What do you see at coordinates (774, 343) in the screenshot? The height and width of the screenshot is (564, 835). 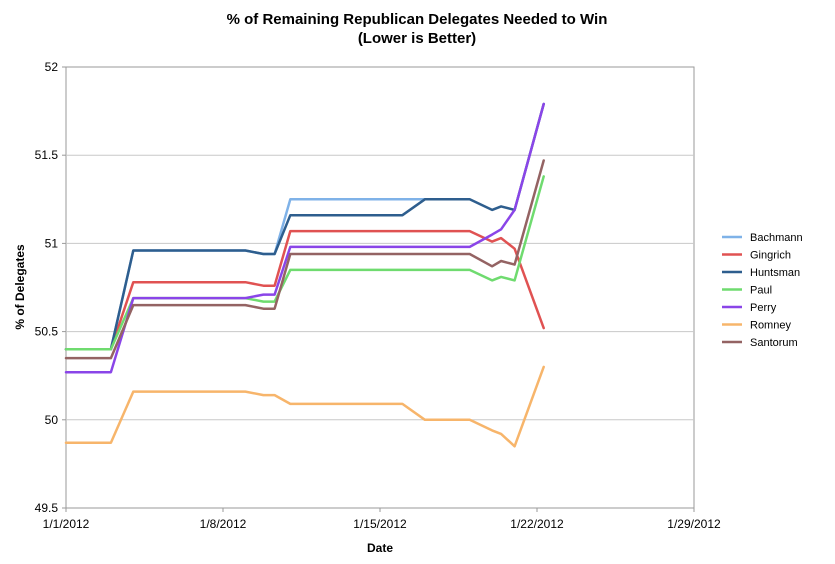 I see `legend-label-santorum: Santorum` at bounding box center [774, 343].